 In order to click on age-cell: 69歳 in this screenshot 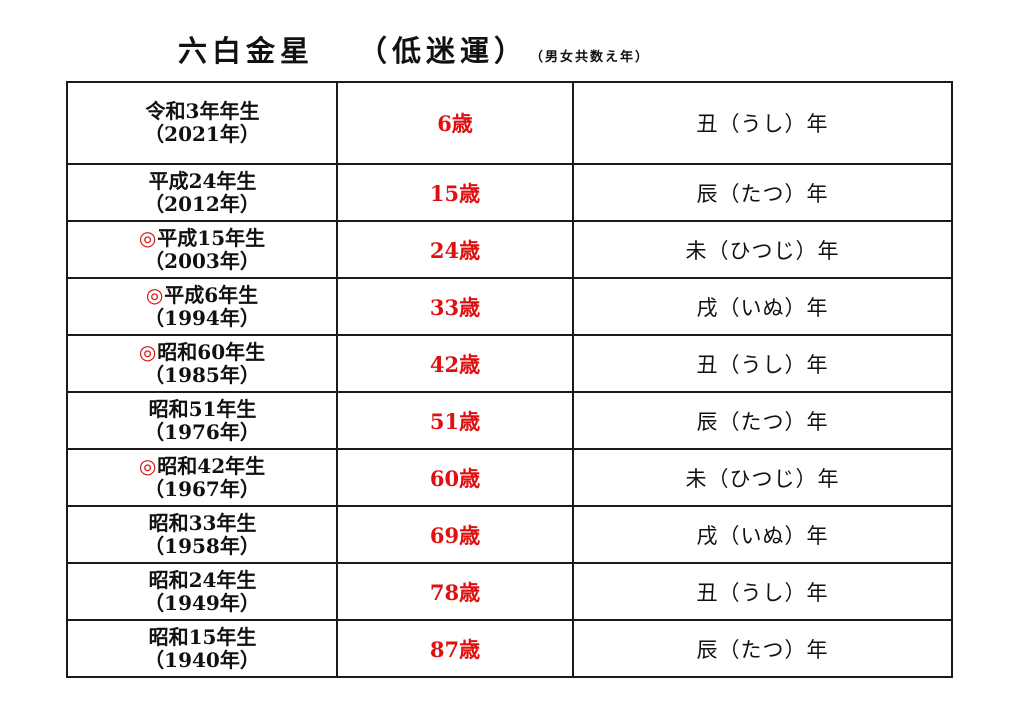, I will do `click(455, 534)`.